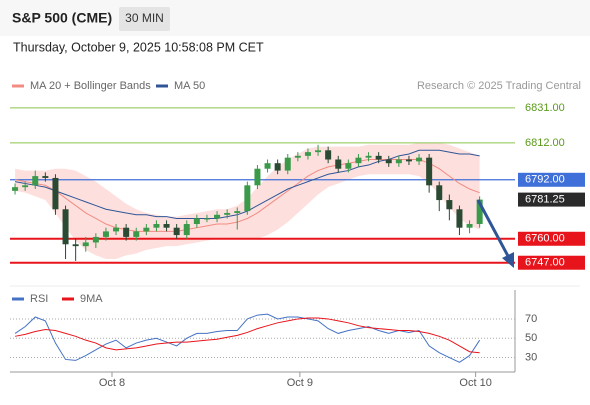 The image size is (590, 405). Describe the element at coordinates (545, 180) in the screenshot. I see `level-label: 6792.00` at that location.